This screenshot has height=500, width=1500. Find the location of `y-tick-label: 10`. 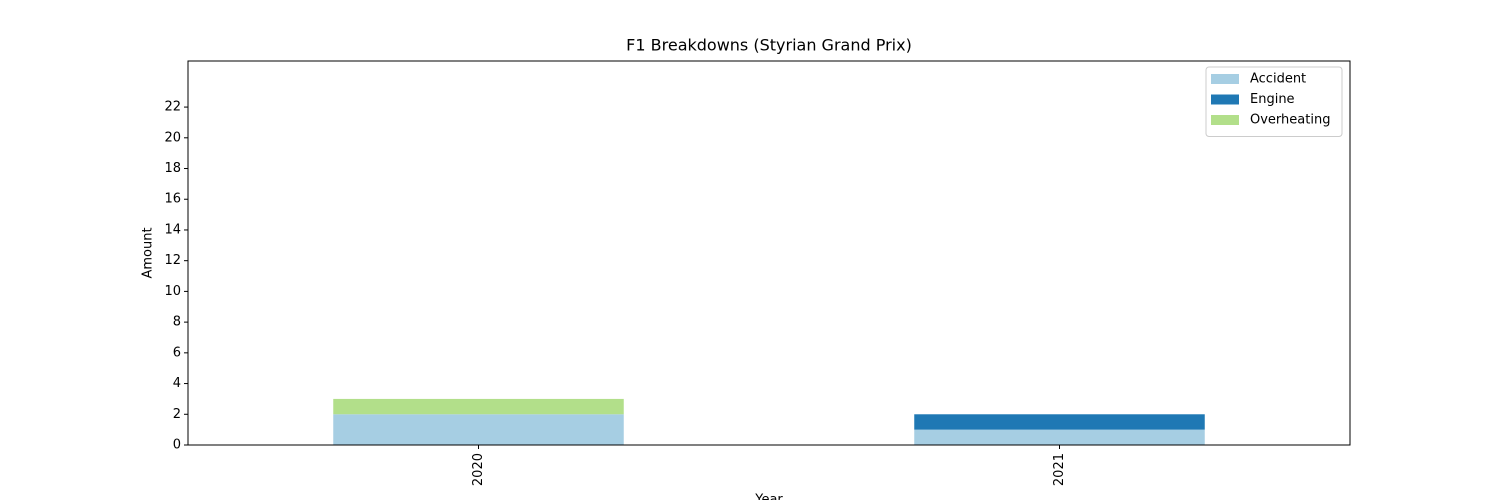

y-tick-label: 10 is located at coordinates (172, 291).